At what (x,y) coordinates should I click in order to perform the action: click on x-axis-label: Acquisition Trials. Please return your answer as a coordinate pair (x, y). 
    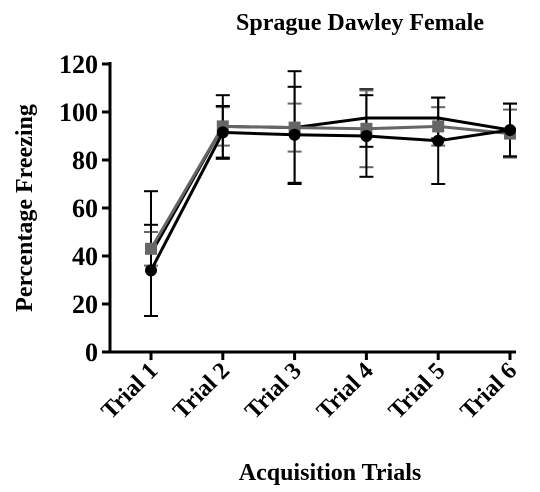
    Looking at the image, I should click on (330, 473).